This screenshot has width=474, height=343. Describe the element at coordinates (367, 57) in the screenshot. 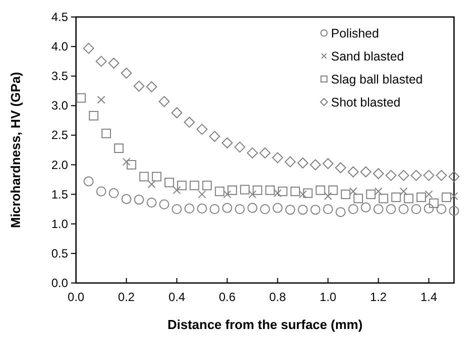

I see `legend-label: Sand blasted` at that location.